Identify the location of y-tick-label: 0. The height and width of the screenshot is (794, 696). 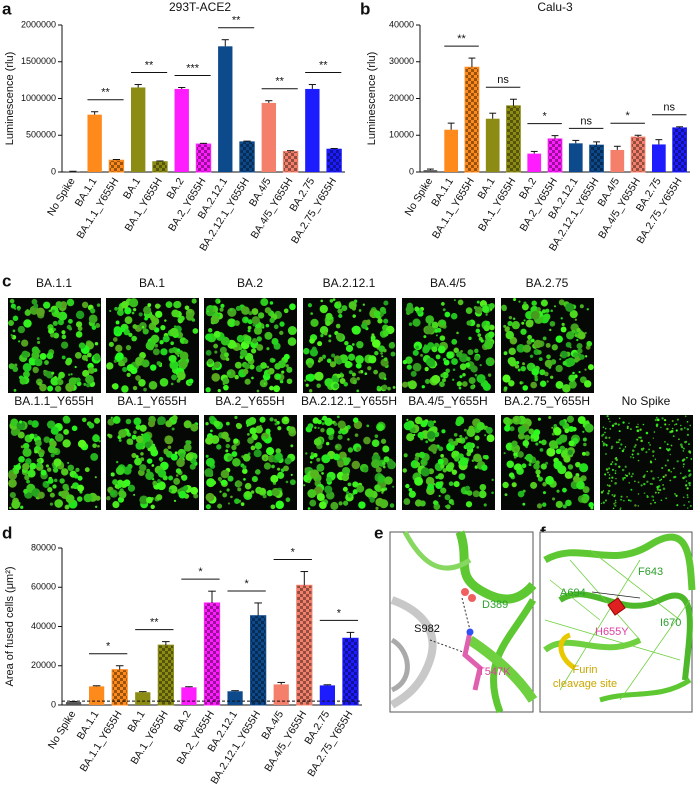
(53, 171).